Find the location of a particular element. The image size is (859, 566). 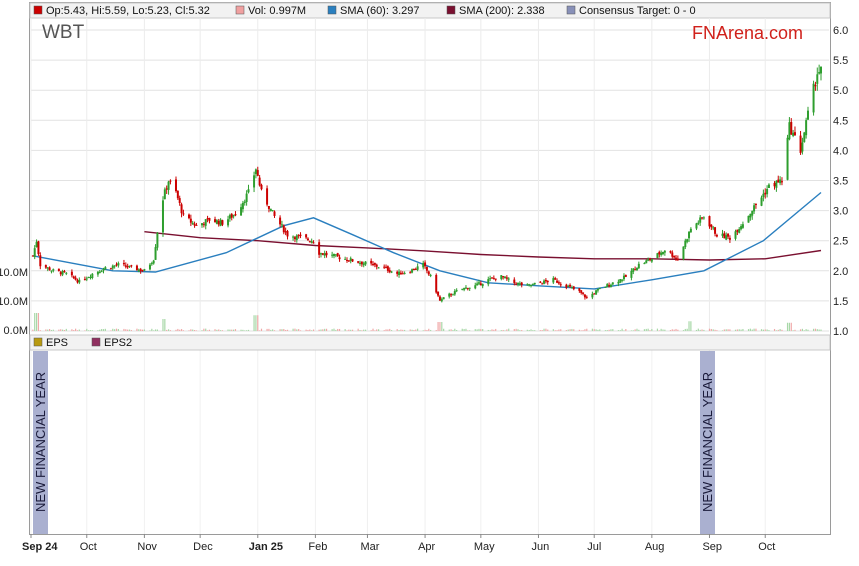

volume-tick-label: 10.0M is located at coordinates (14, 273).